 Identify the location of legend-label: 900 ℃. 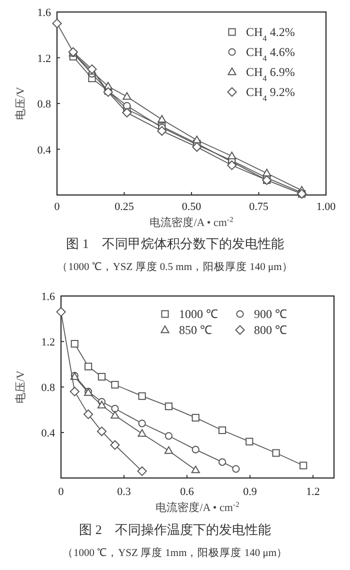
(270, 314).